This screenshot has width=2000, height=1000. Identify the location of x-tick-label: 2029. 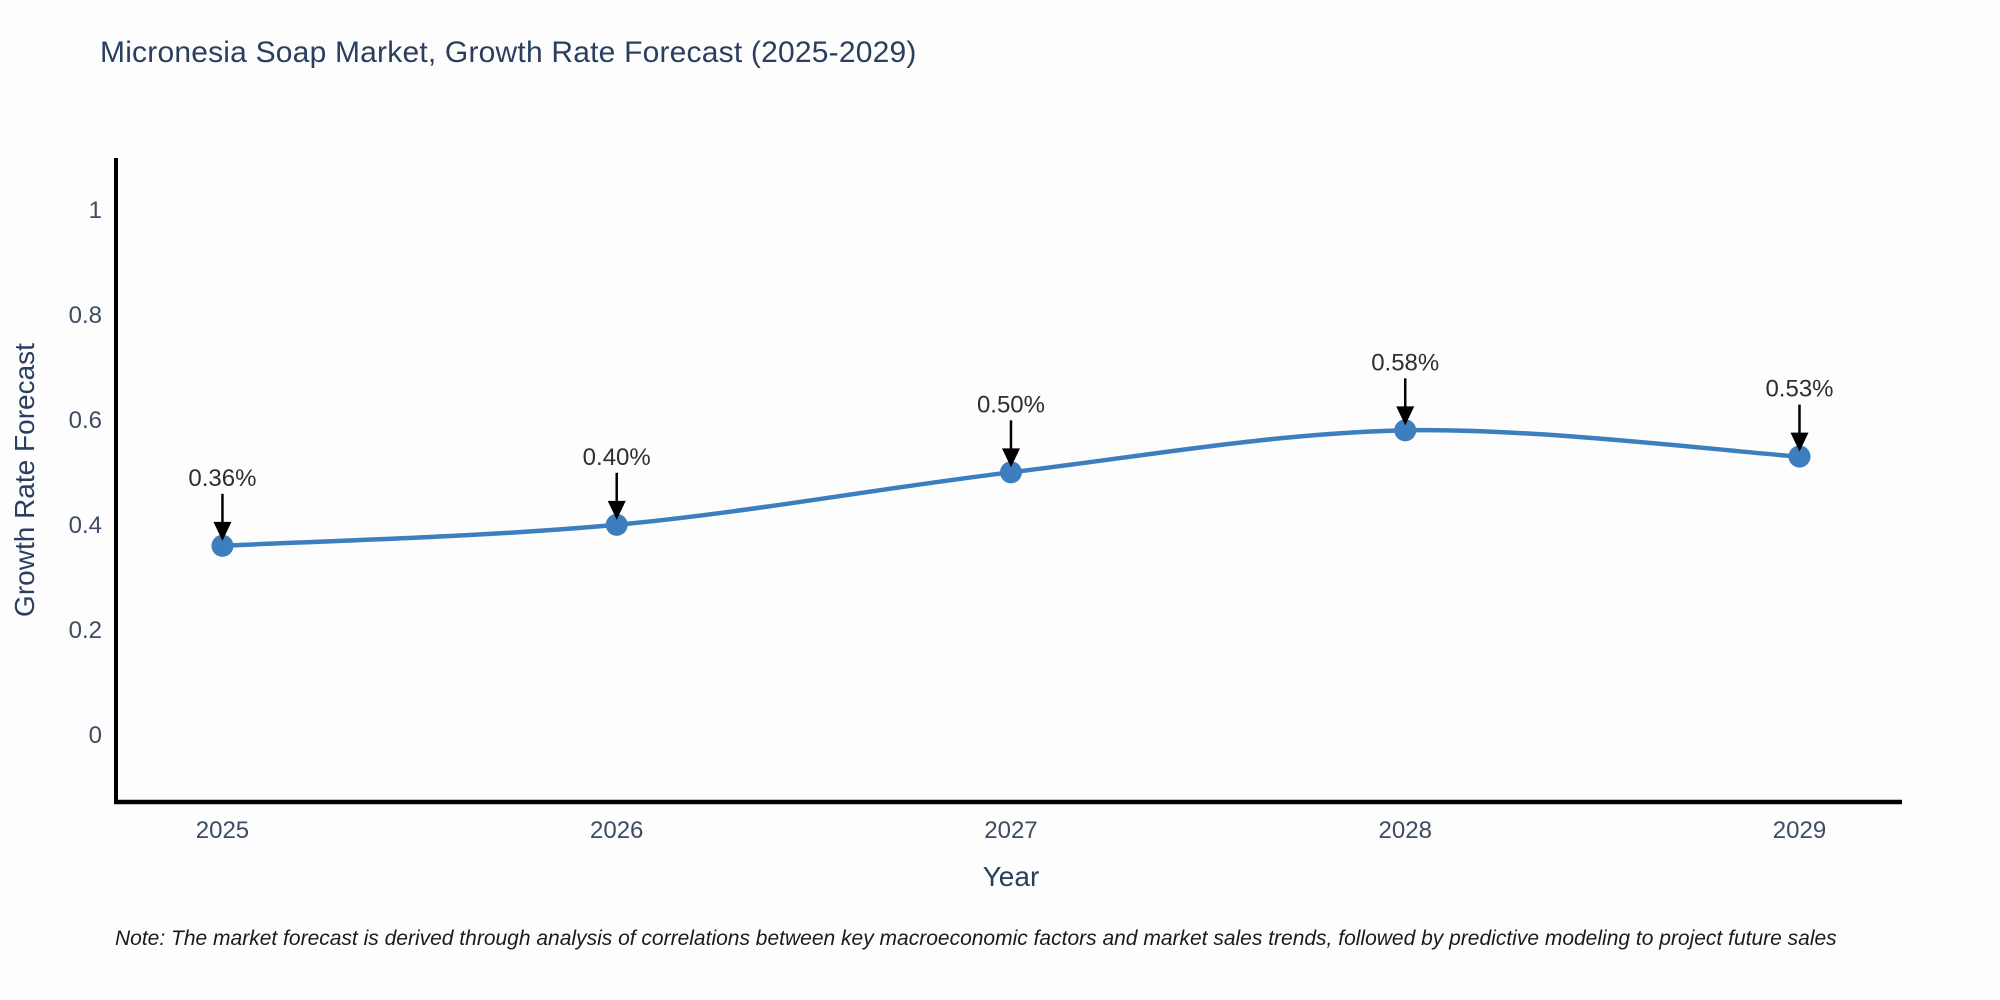
(1799, 830).